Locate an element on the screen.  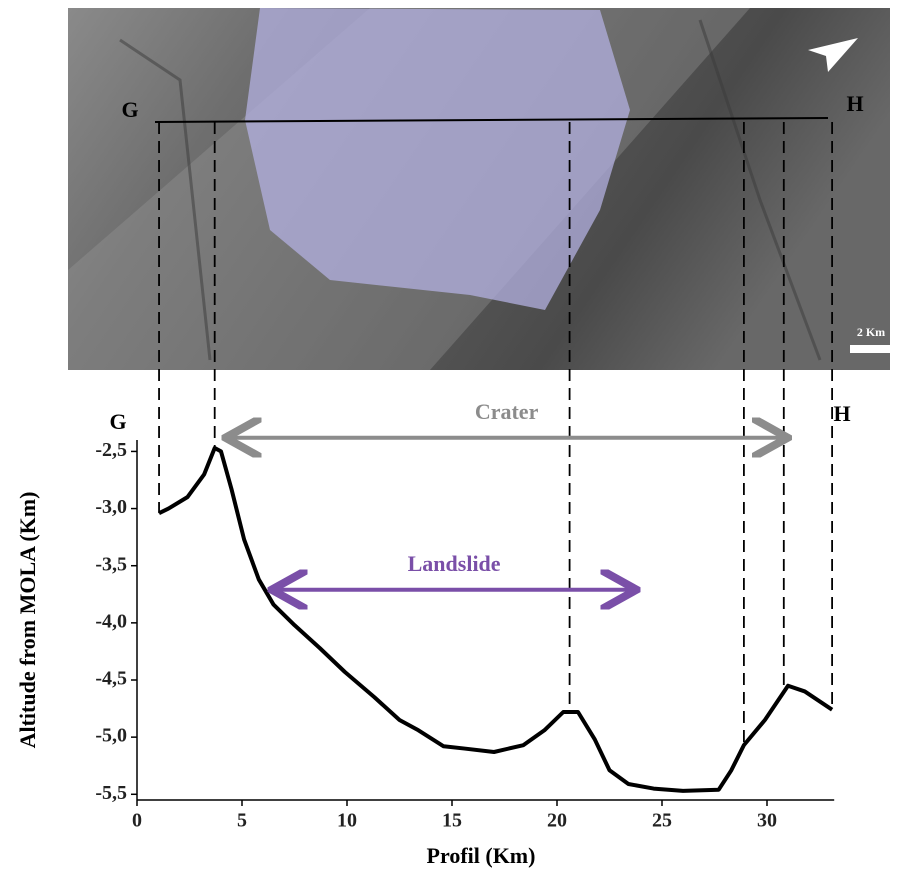
scale-label: 2 Km is located at coordinates (871, 332).